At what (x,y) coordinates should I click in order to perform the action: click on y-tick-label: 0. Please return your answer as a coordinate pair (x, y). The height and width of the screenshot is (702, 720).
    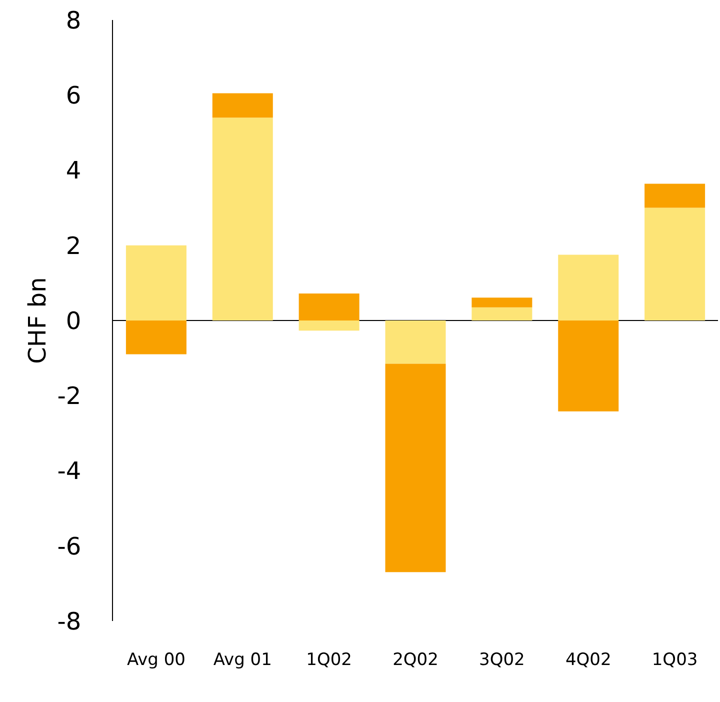
    Looking at the image, I should click on (74, 320).